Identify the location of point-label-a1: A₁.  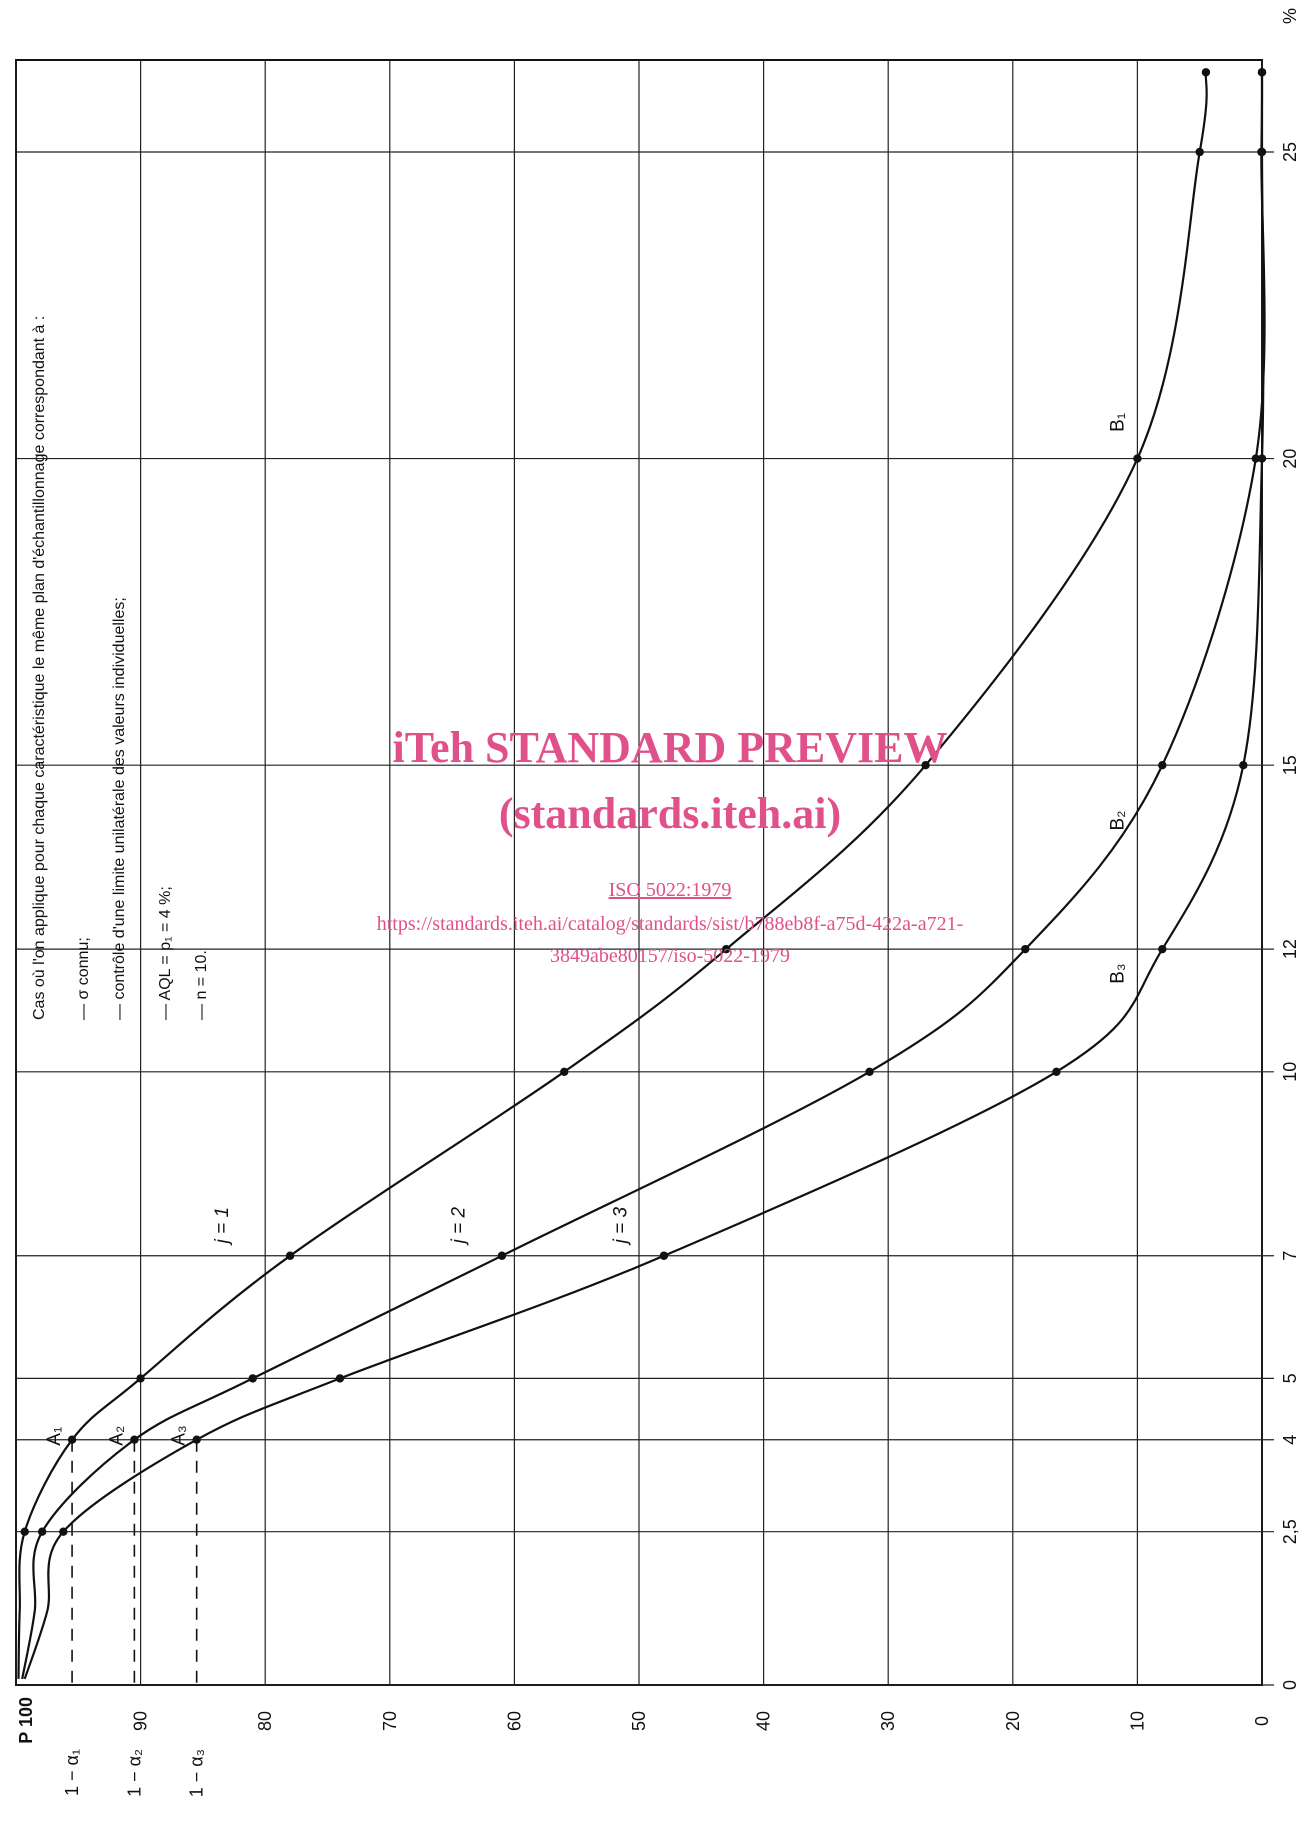
(54, 1436).